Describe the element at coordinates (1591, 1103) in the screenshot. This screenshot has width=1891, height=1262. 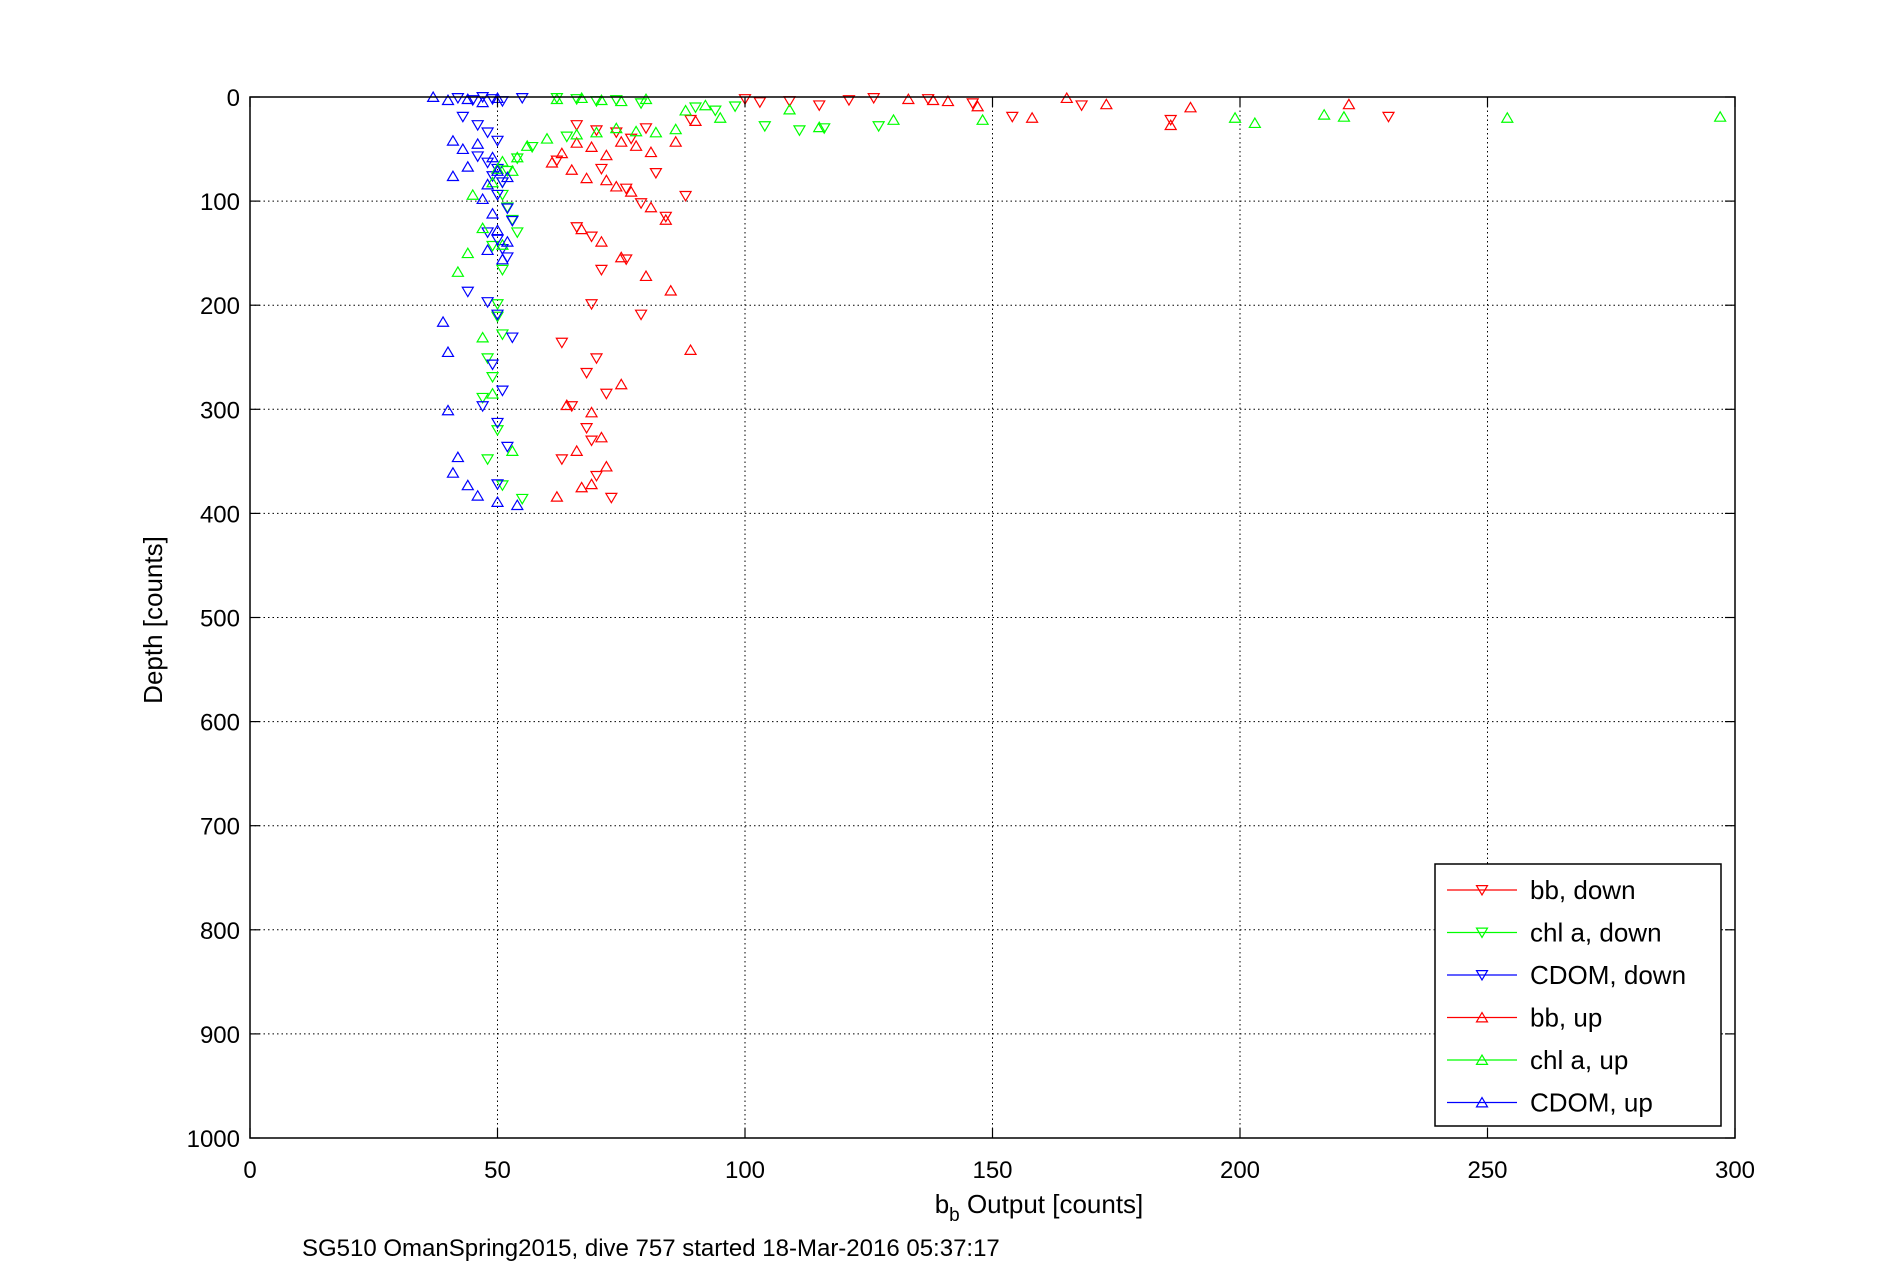
I see `legend-entry: CDOM, up` at that location.